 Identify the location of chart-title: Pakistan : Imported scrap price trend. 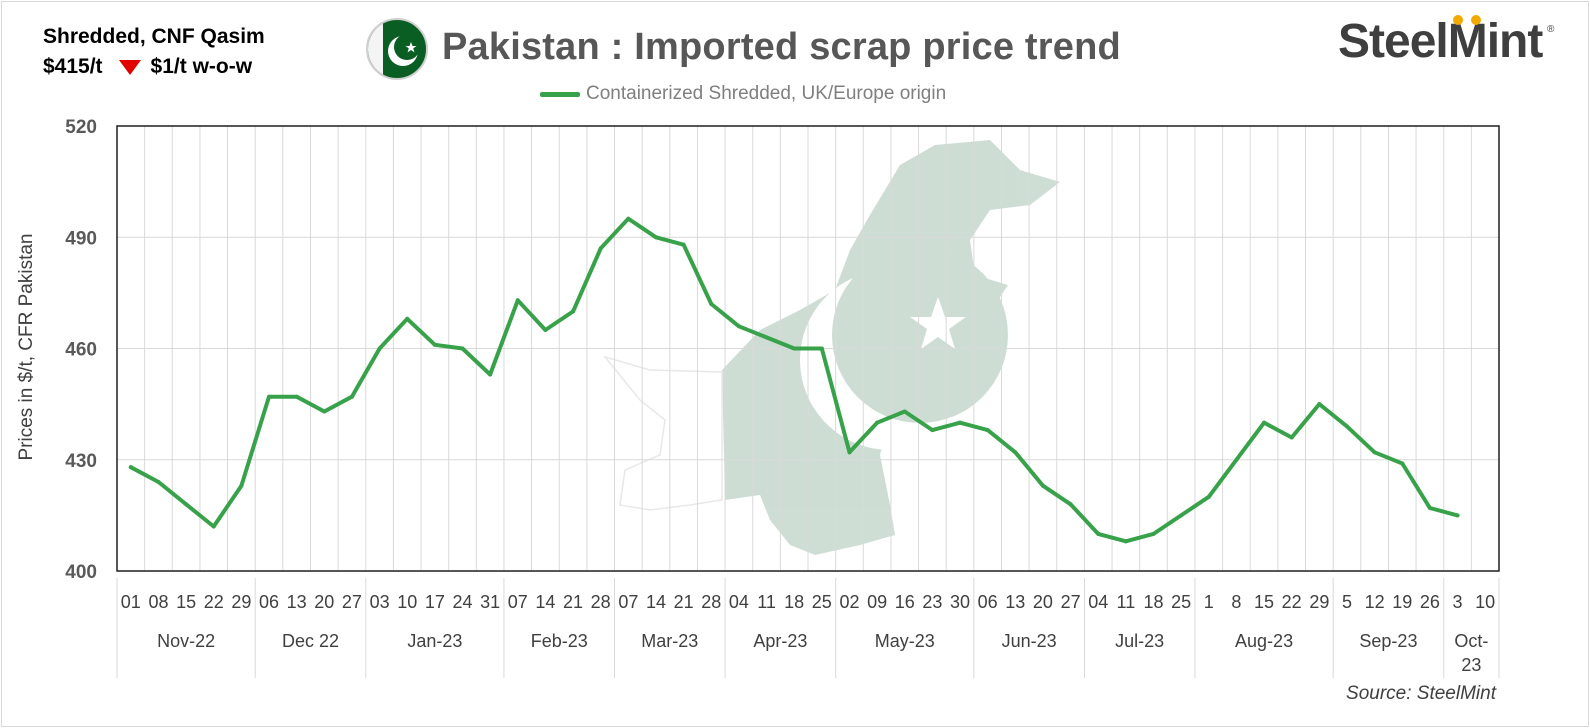
(781, 47).